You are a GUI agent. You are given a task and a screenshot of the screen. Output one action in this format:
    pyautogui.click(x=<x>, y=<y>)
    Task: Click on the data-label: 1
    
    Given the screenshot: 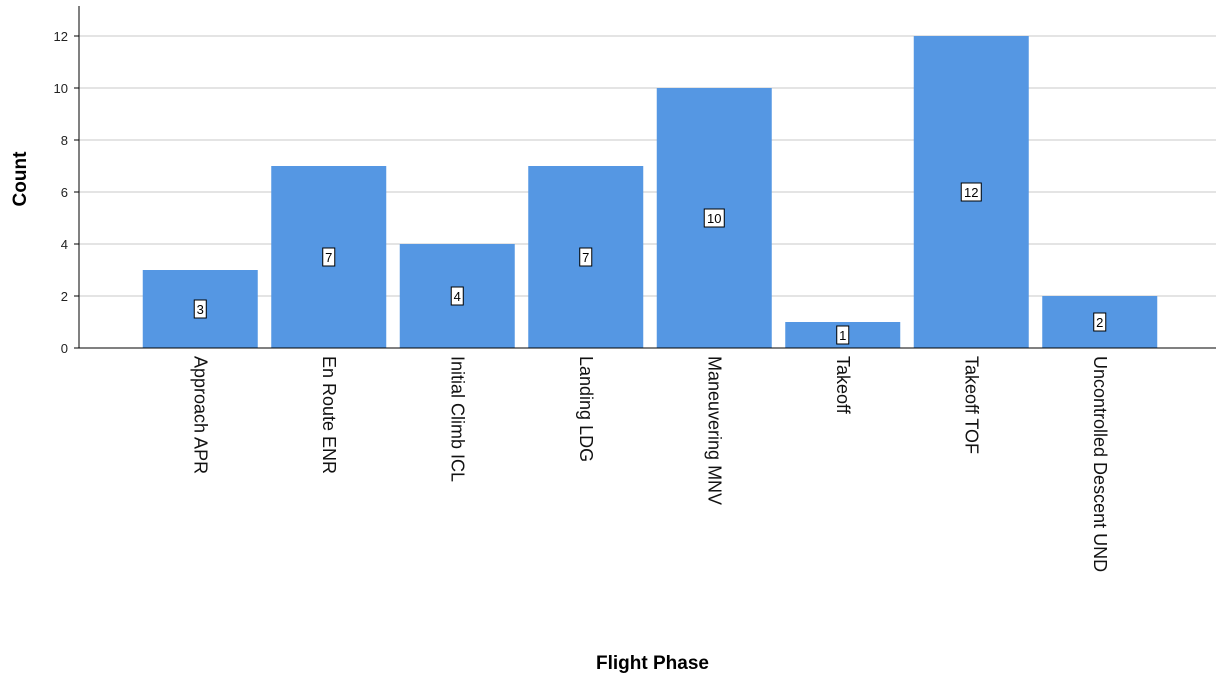 What is the action you would take?
    pyautogui.click(x=842, y=335)
    